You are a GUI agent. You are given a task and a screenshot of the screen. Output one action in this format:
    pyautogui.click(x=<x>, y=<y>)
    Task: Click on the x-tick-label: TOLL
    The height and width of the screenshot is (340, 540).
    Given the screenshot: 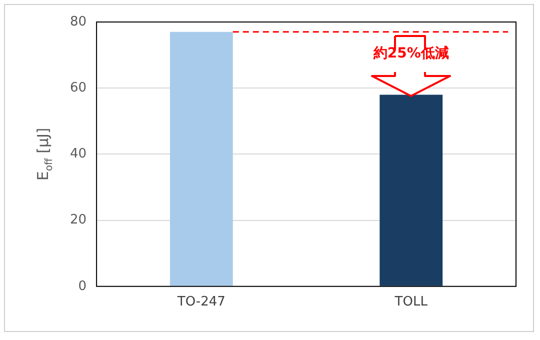 What is the action you would take?
    pyautogui.click(x=411, y=302)
    